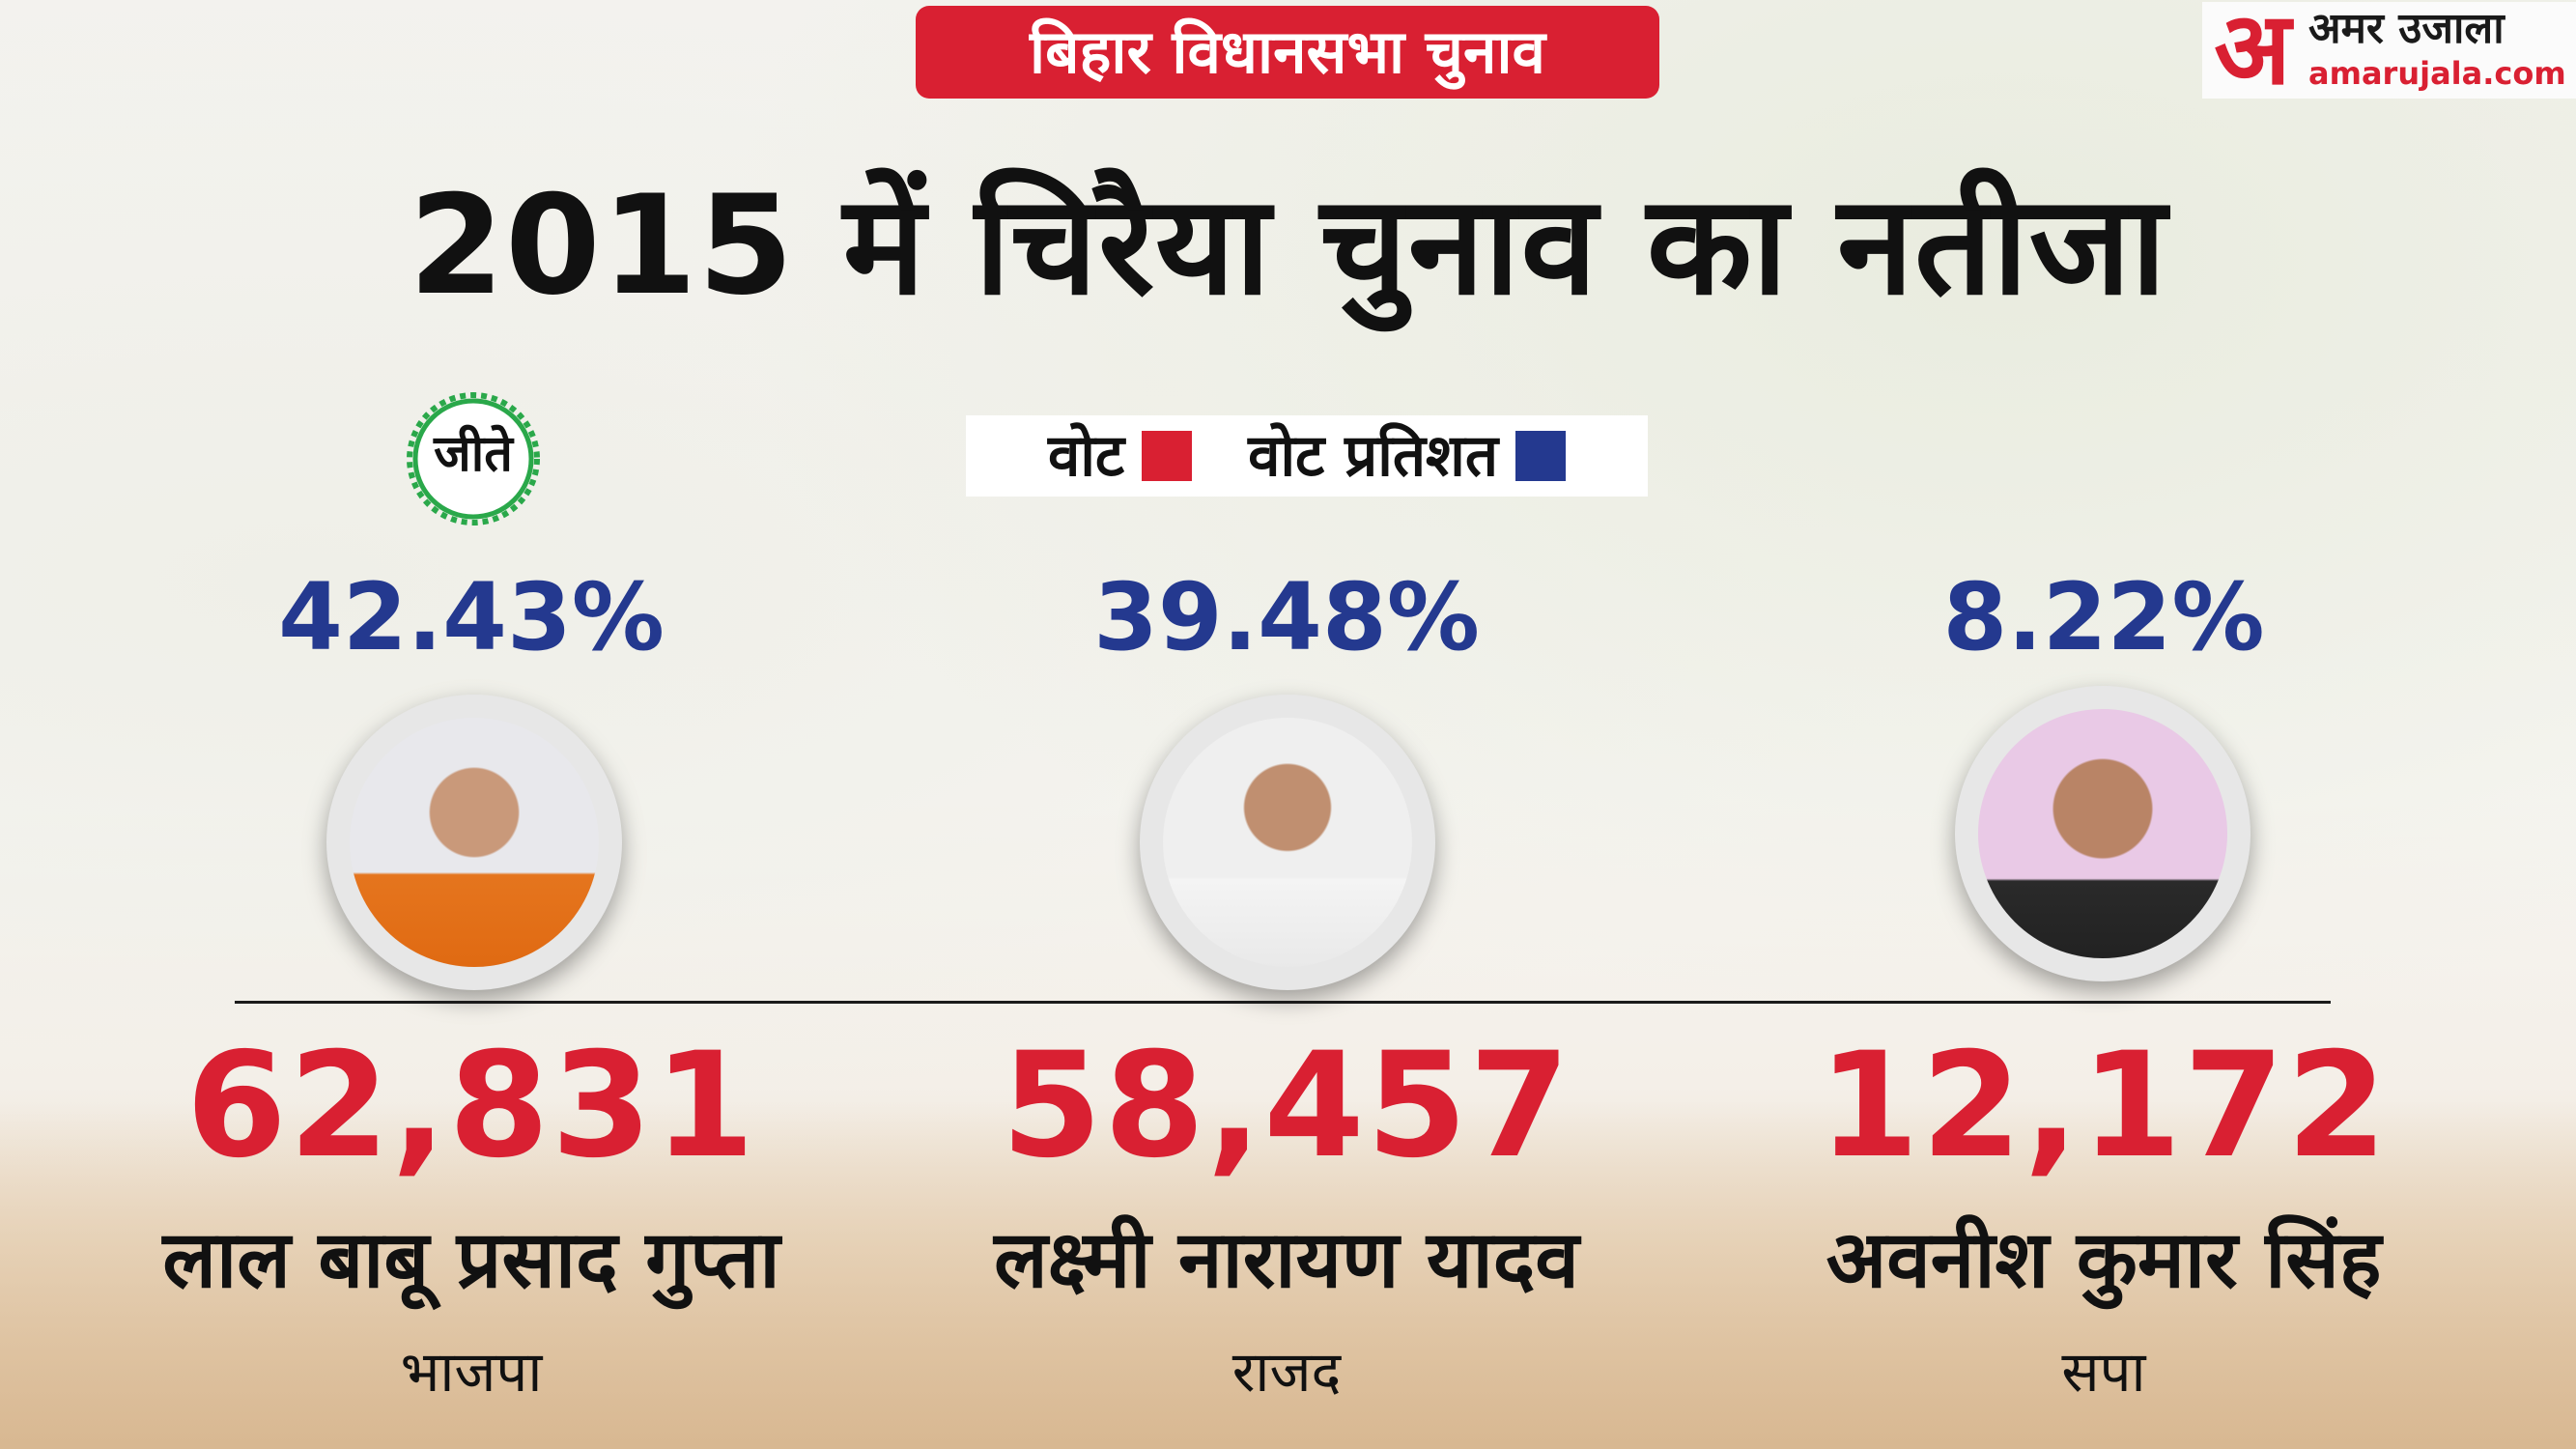  What do you see at coordinates (2104, 1260) in the screenshot?
I see `candidate-3-name: अवनीश कुमार सिंह` at bounding box center [2104, 1260].